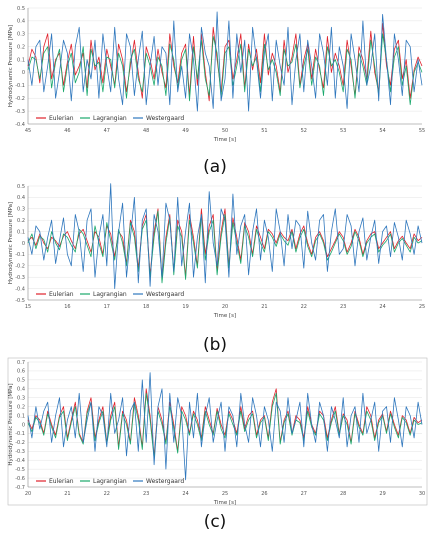 This screenshot has height=533, width=430. What do you see at coordinates (304, 494) in the screenshot?
I see `x-tick-label: 27` at bounding box center [304, 494].